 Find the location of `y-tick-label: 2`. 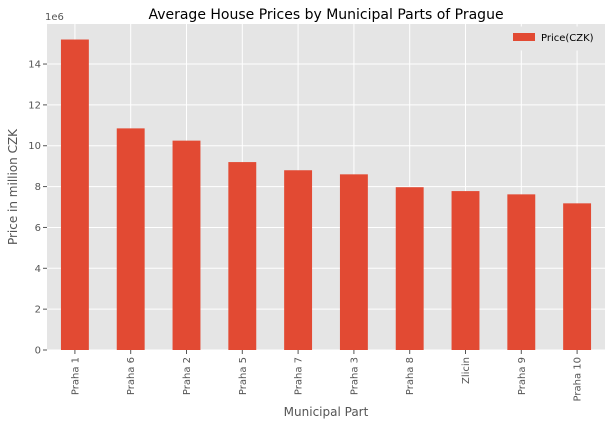

y-tick-label: 2 is located at coordinates (38, 310).